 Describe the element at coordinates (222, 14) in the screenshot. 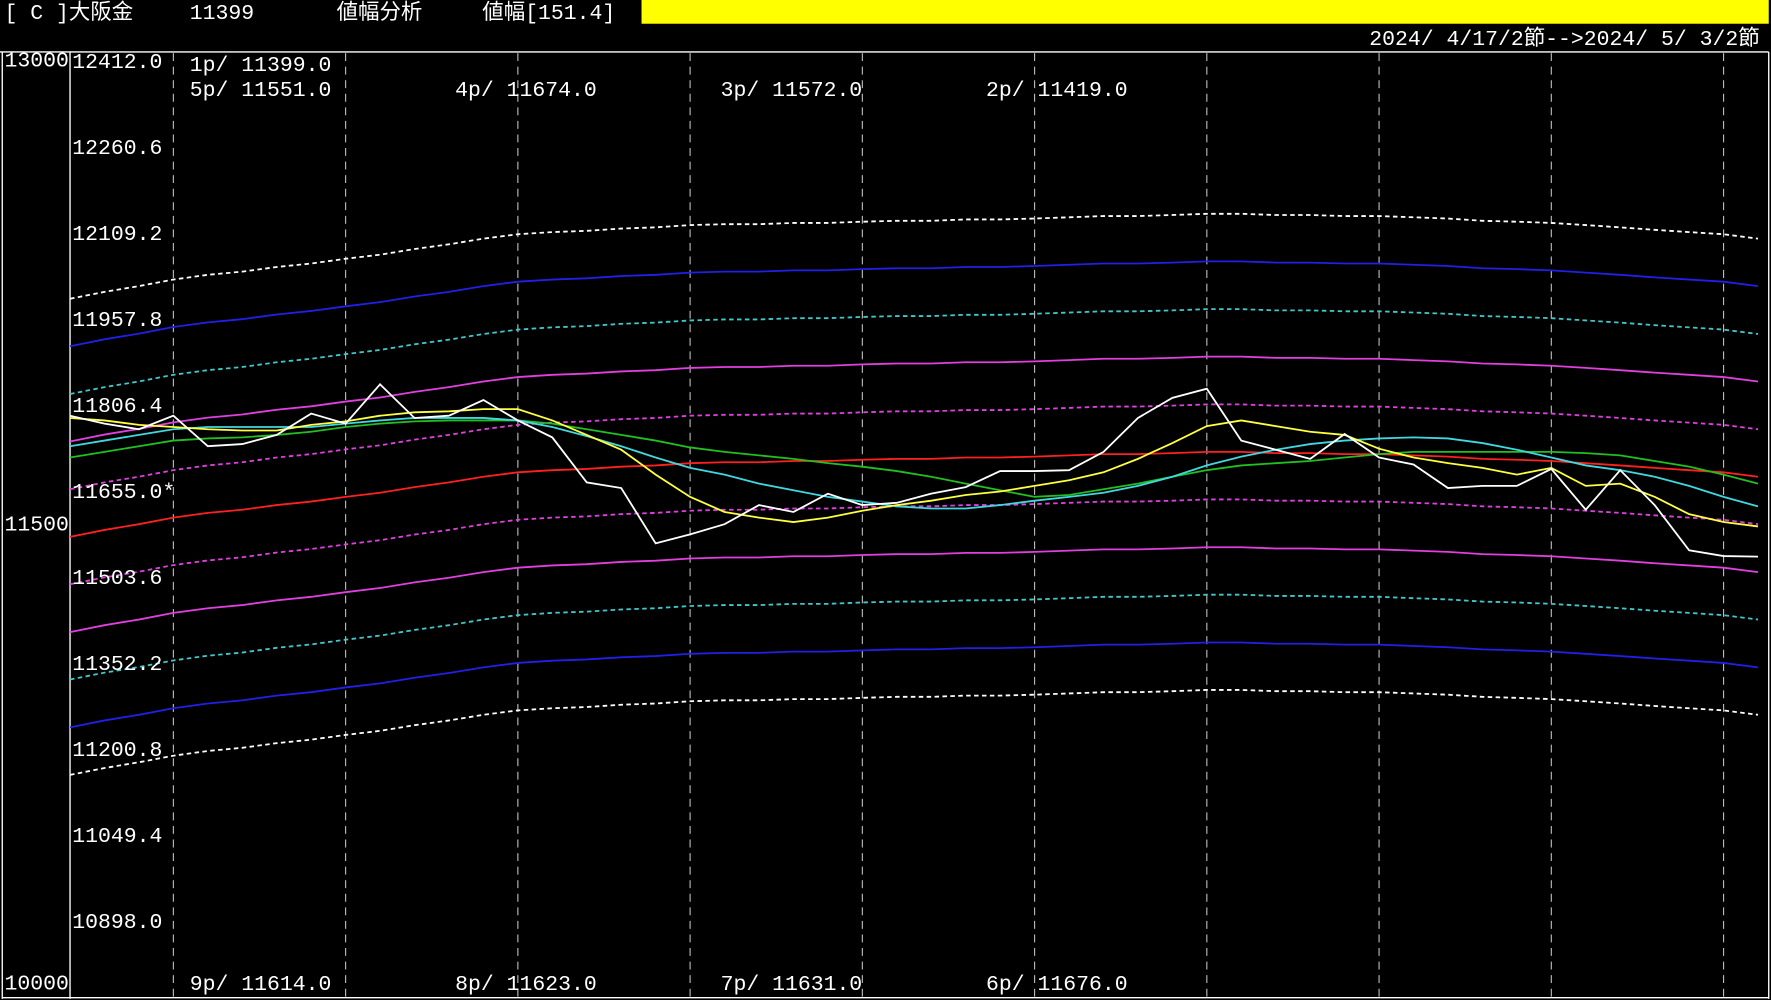

I see `last-price: 11399` at that location.